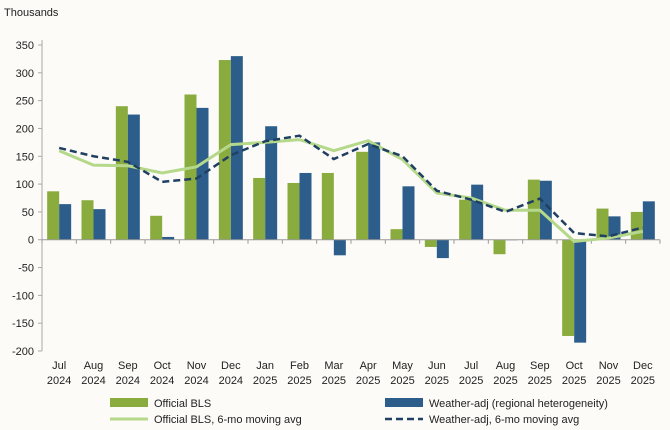 Image resolution: width=670 pixels, height=430 pixels. What do you see at coordinates (26, 269) in the screenshot?
I see `y-tick-label: -50` at bounding box center [26, 269].